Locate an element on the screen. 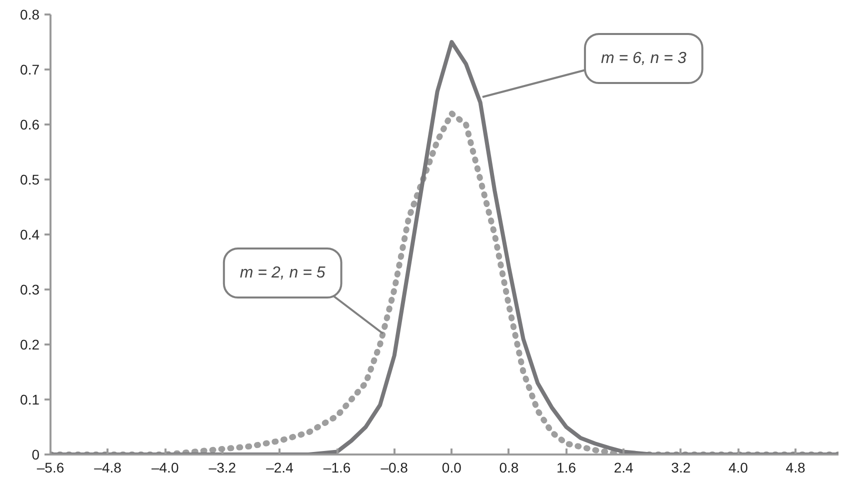  x-tick-label: –3.2 is located at coordinates (222, 468).